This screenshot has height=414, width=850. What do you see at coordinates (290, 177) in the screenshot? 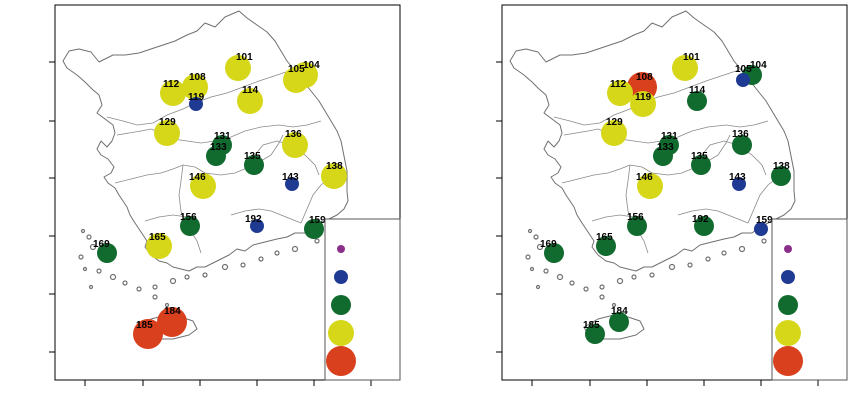
I see `station-label: 143` at bounding box center [290, 177].